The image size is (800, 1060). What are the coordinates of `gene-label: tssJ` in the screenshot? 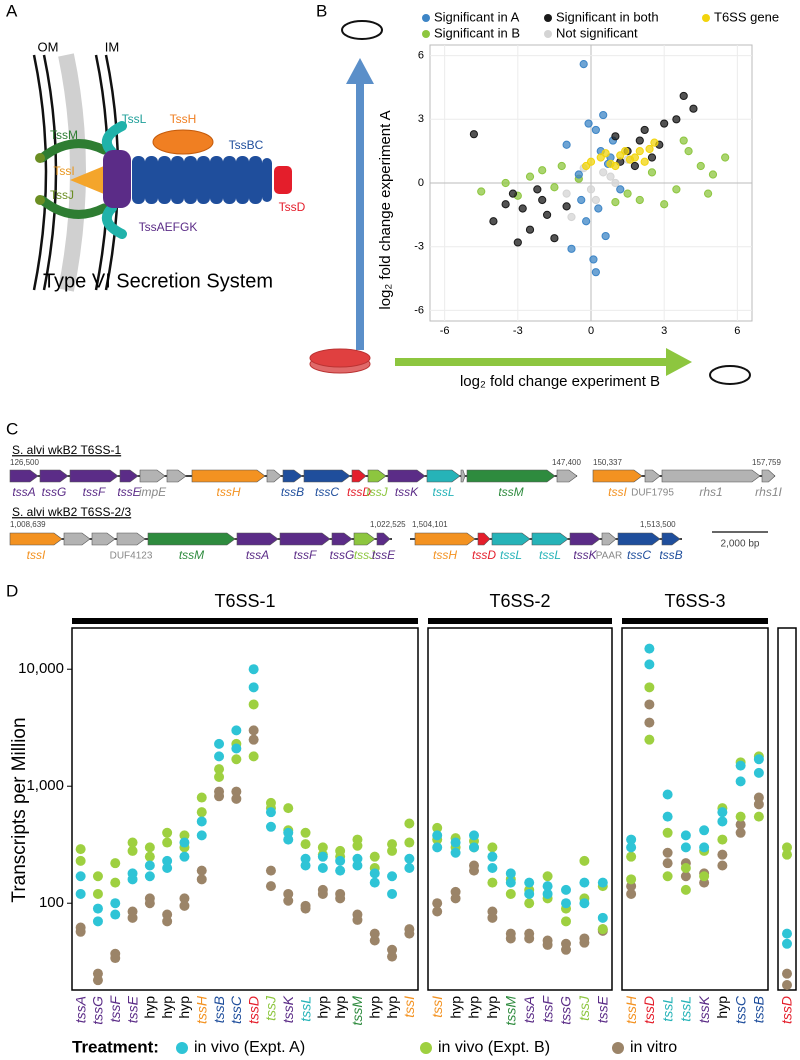 It's located at (377, 492).